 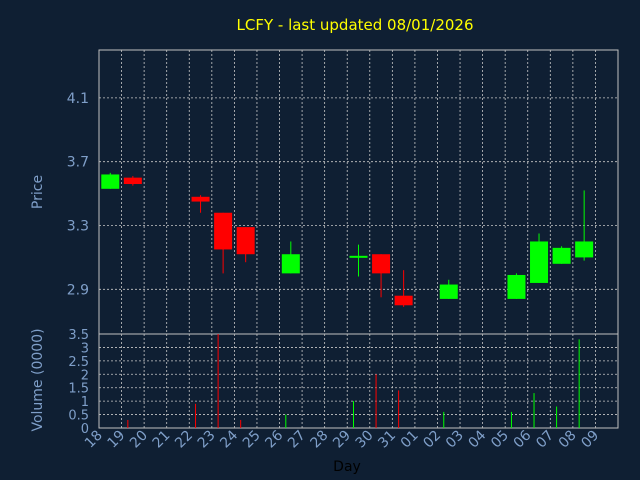 I want to click on x-tick-label: 09, so click(x=590, y=440).